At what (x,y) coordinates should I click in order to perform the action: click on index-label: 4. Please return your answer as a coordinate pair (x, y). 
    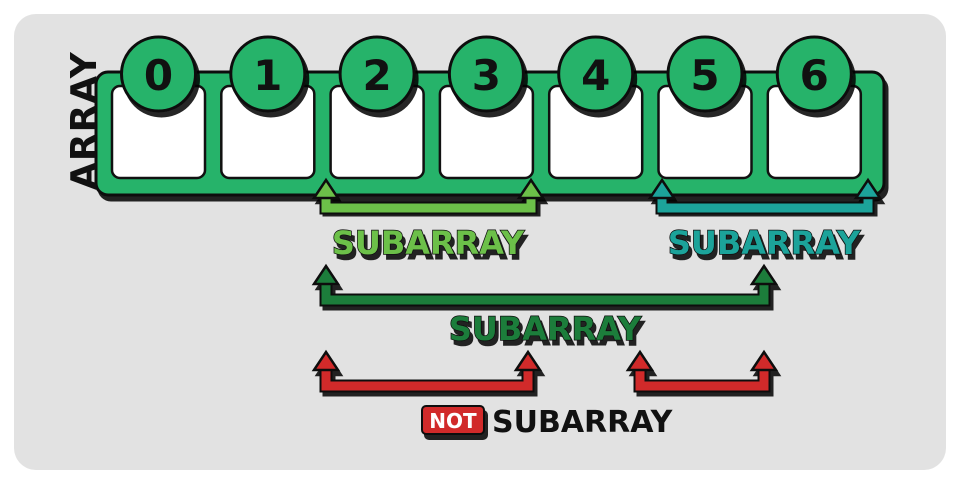
    Looking at the image, I should click on (595, 75).